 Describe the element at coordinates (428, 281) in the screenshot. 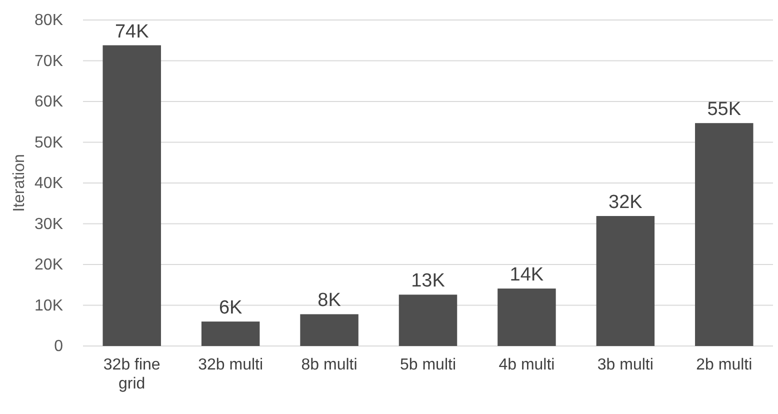

I see `data-label: 13K` at that location.